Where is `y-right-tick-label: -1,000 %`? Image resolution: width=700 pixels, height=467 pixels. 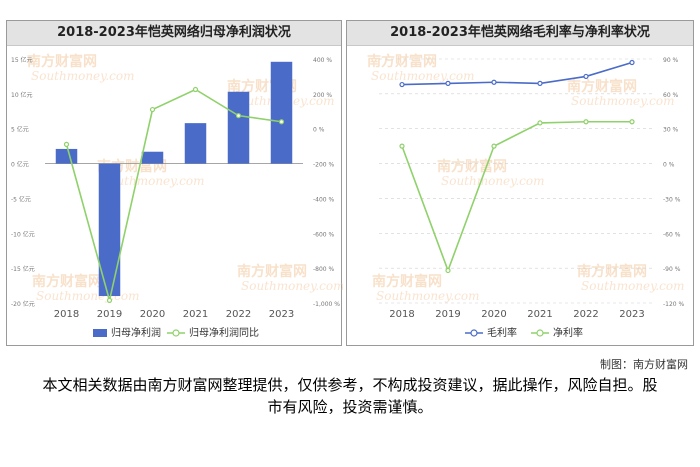
y-right-tick-label: -1,000 % is located at coordinates (326, 304).